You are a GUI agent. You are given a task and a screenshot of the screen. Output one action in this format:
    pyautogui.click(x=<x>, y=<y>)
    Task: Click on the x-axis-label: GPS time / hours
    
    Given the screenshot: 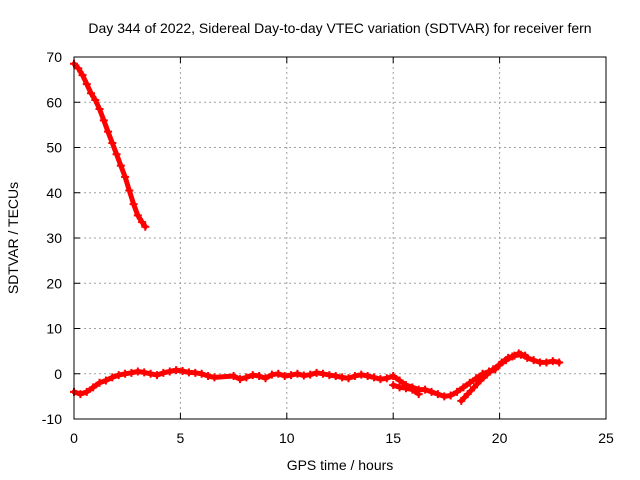 What is the action you would take?
    pyautogui.click(x=340, y=465)
    